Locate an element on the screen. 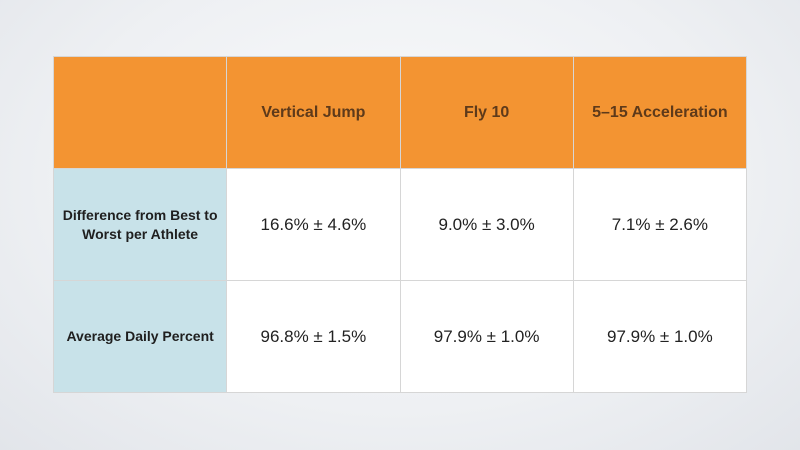 This screenshot has width=800, height=450. header-corner-cell is located at coordinates (140, 112).